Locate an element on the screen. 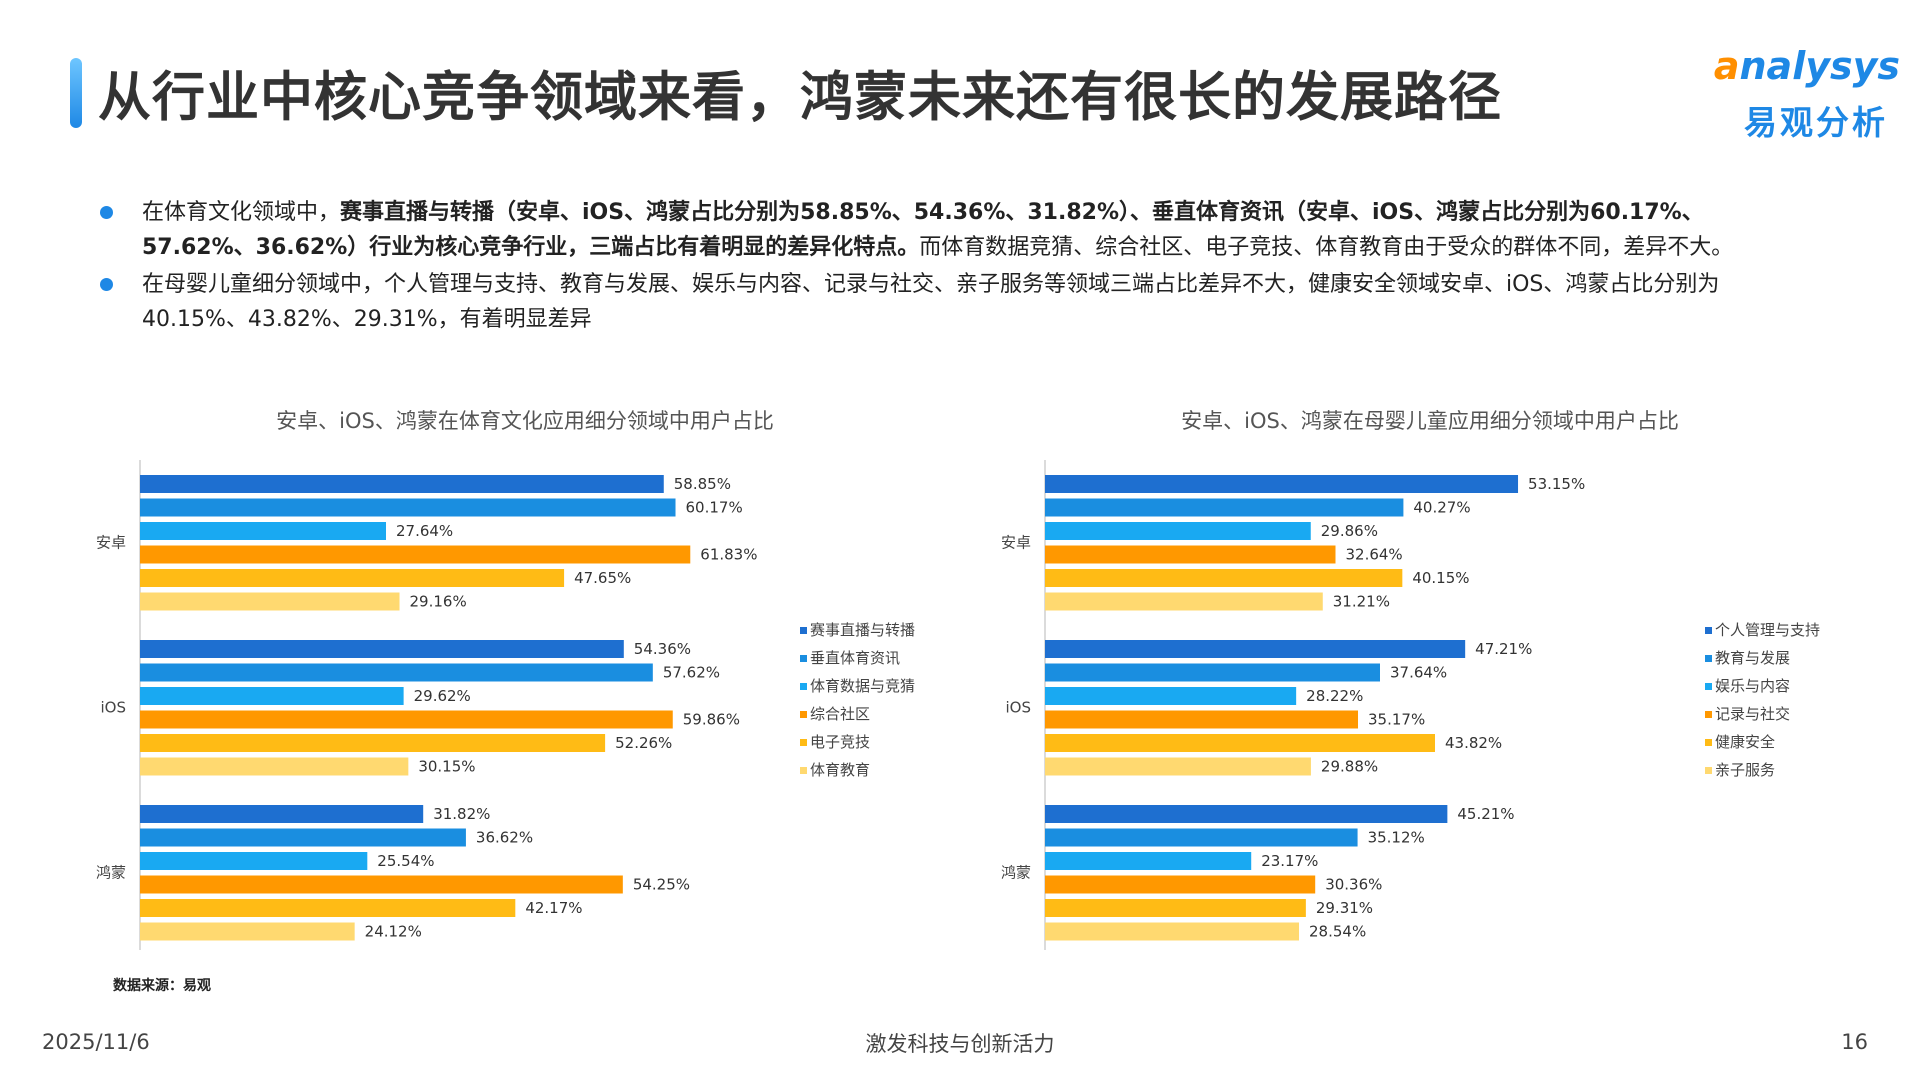 This screenshot has height=1080, width=1920. data-label: 25.54% is located at coordinates (405, 861).